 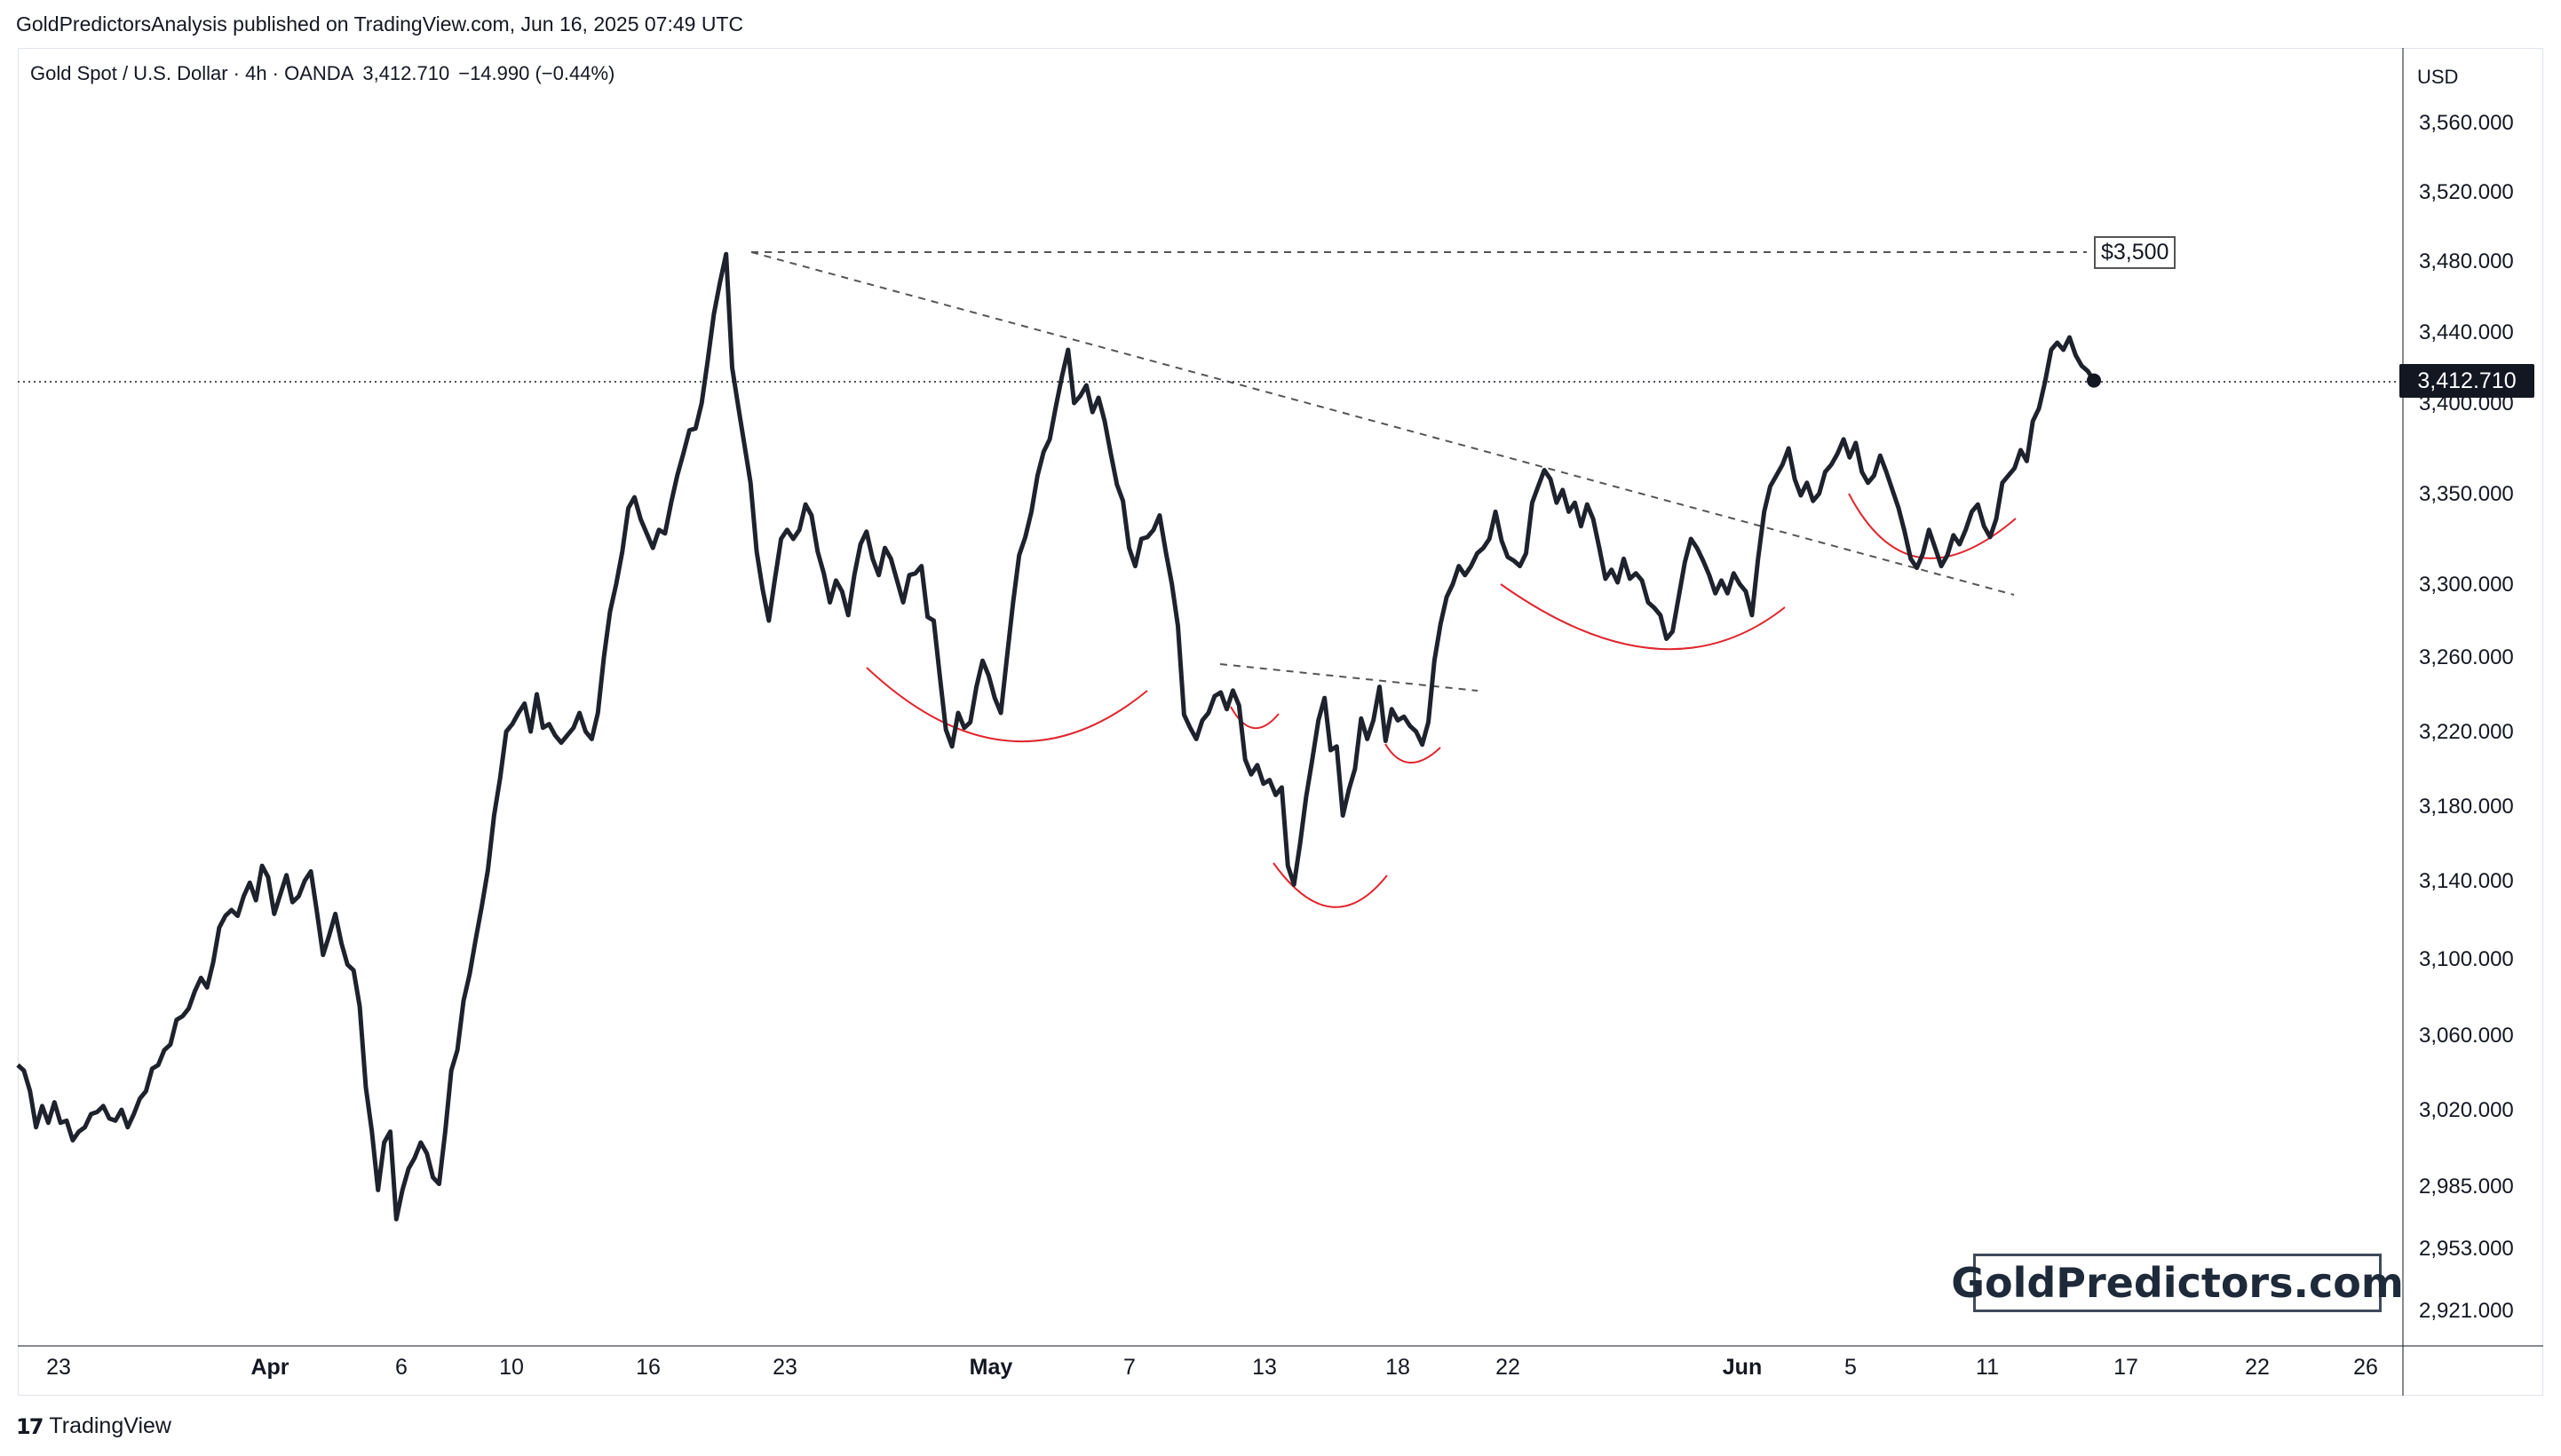 I want to click on footer-branding: 17 TradingView, so click(x=93, y=1426).